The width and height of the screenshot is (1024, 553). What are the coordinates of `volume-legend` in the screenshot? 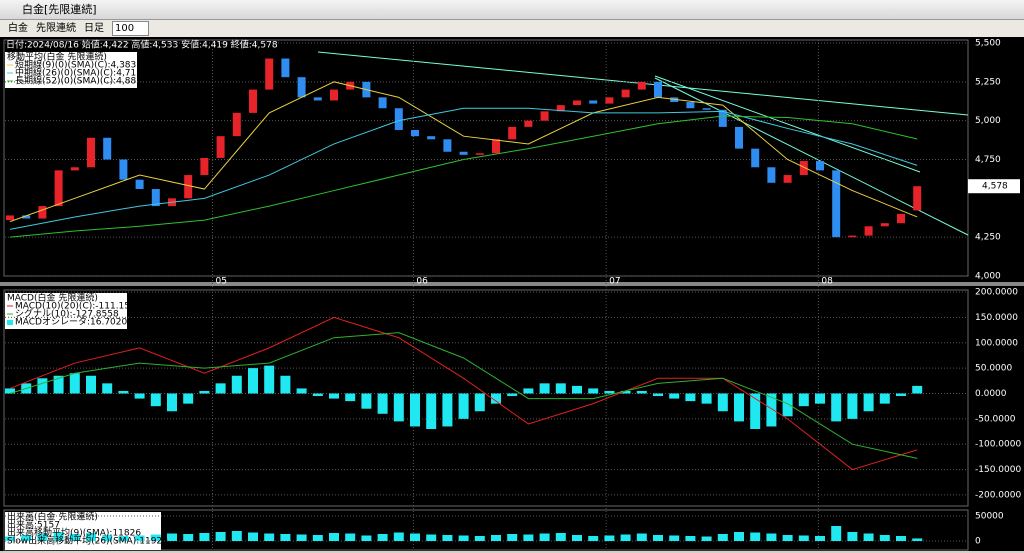 It's located at (83, 531).